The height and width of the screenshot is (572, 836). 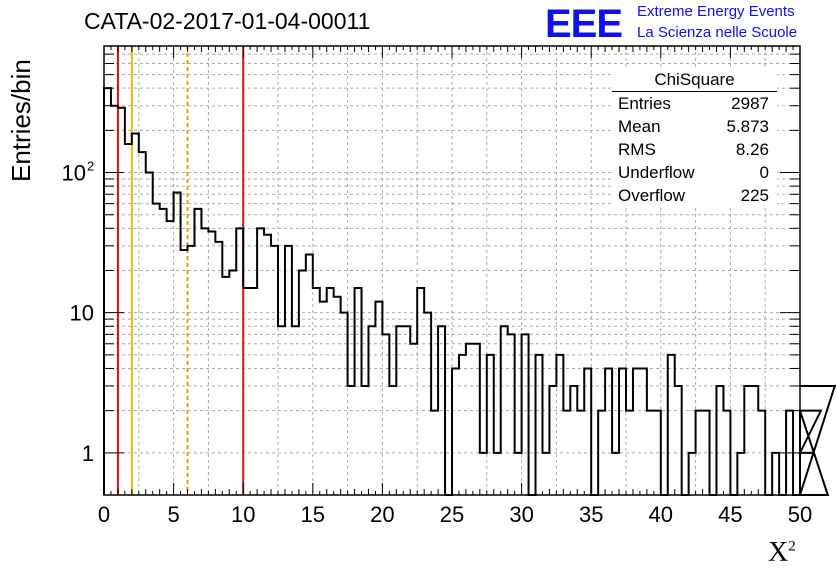 What do you see at coordinates (778, 552) in the screenshot?
I see `x-axis-label-text: Χ` at bounding box center [778, 552].